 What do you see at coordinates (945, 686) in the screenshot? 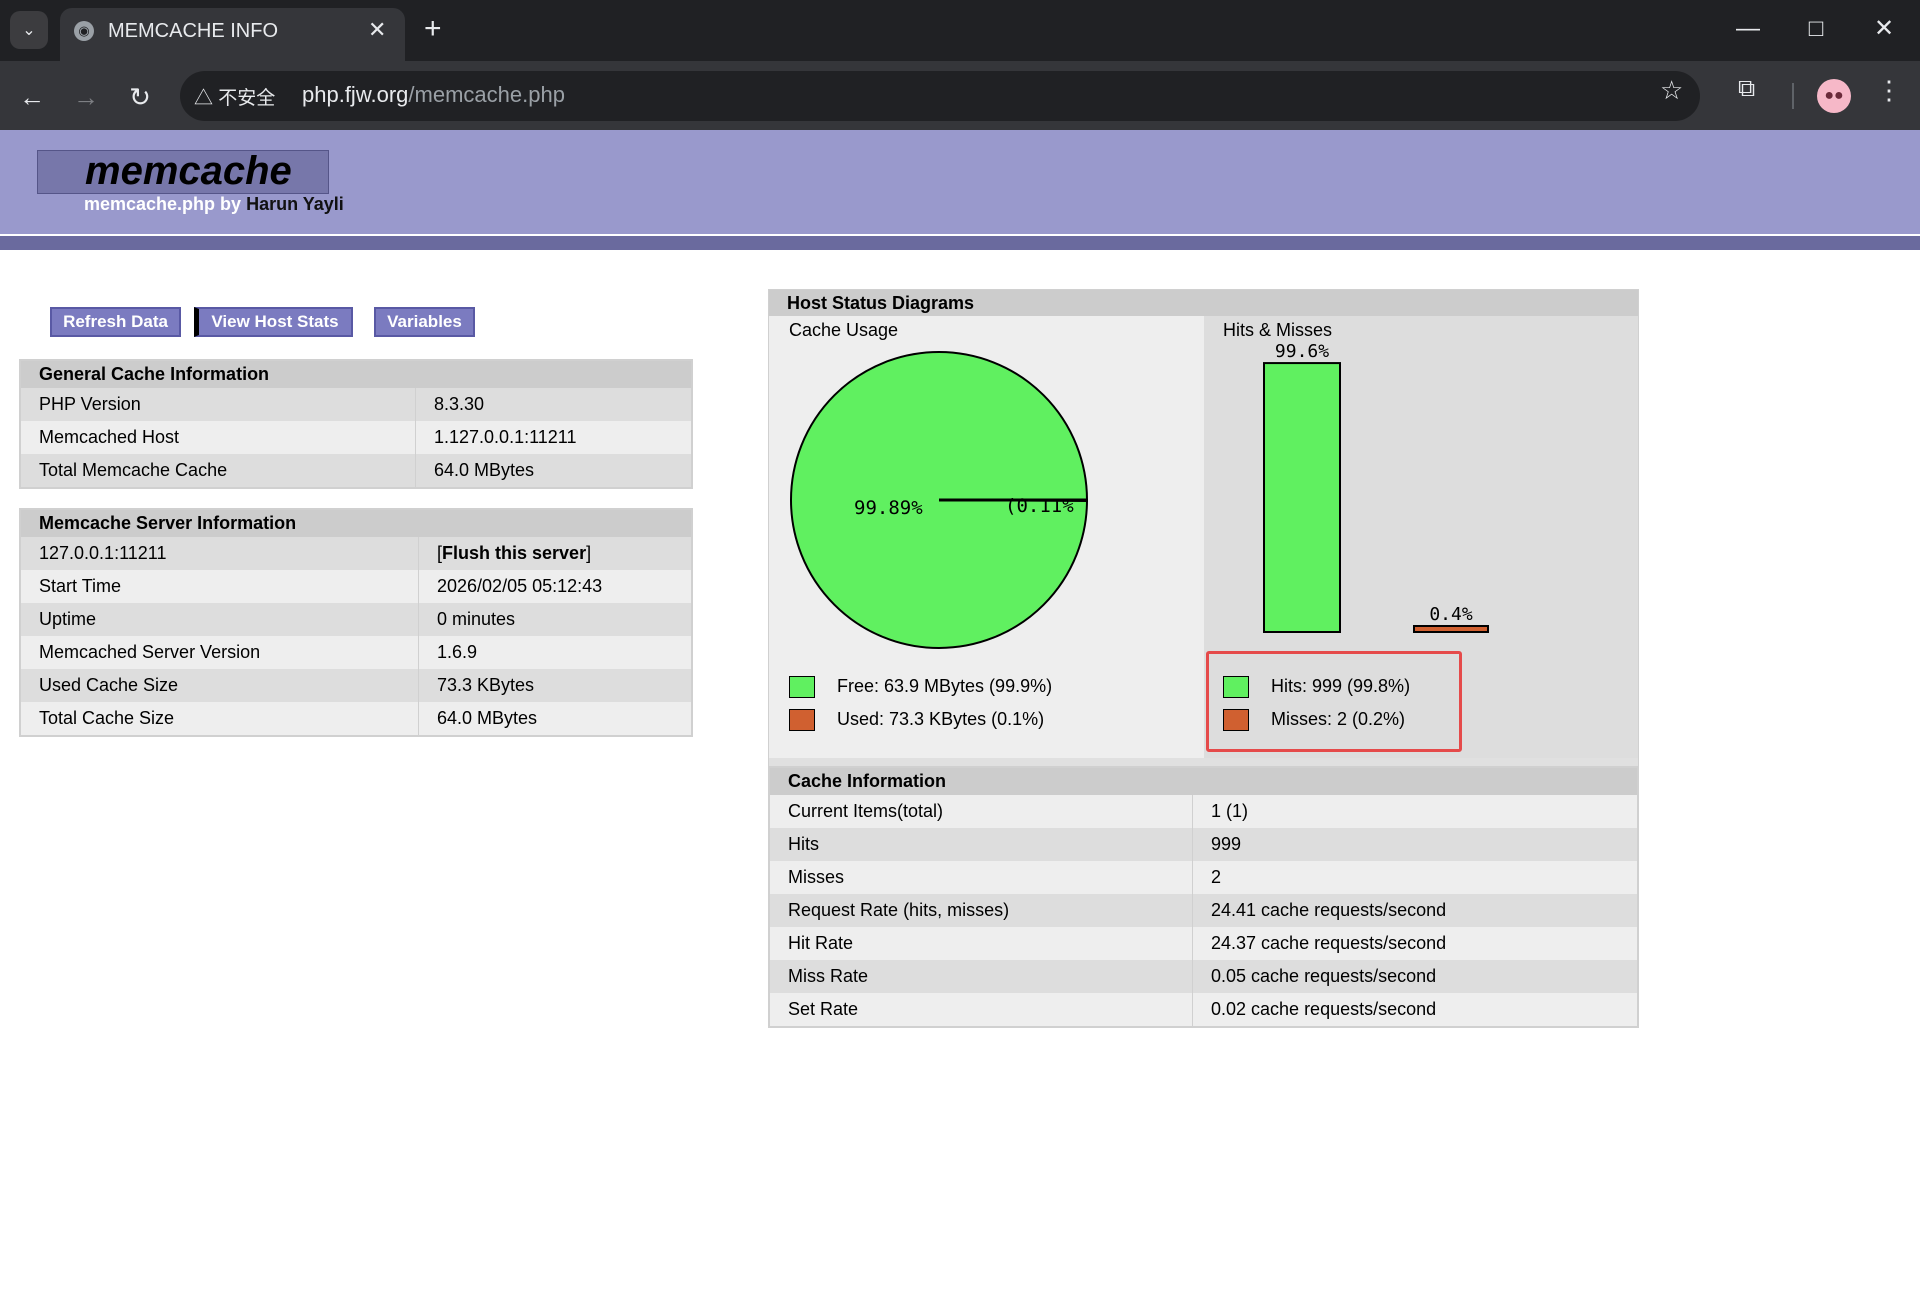
I see `legend-free-text: Free: 63.9 MBytes (99.9%)` at bounding box center [945, 686].